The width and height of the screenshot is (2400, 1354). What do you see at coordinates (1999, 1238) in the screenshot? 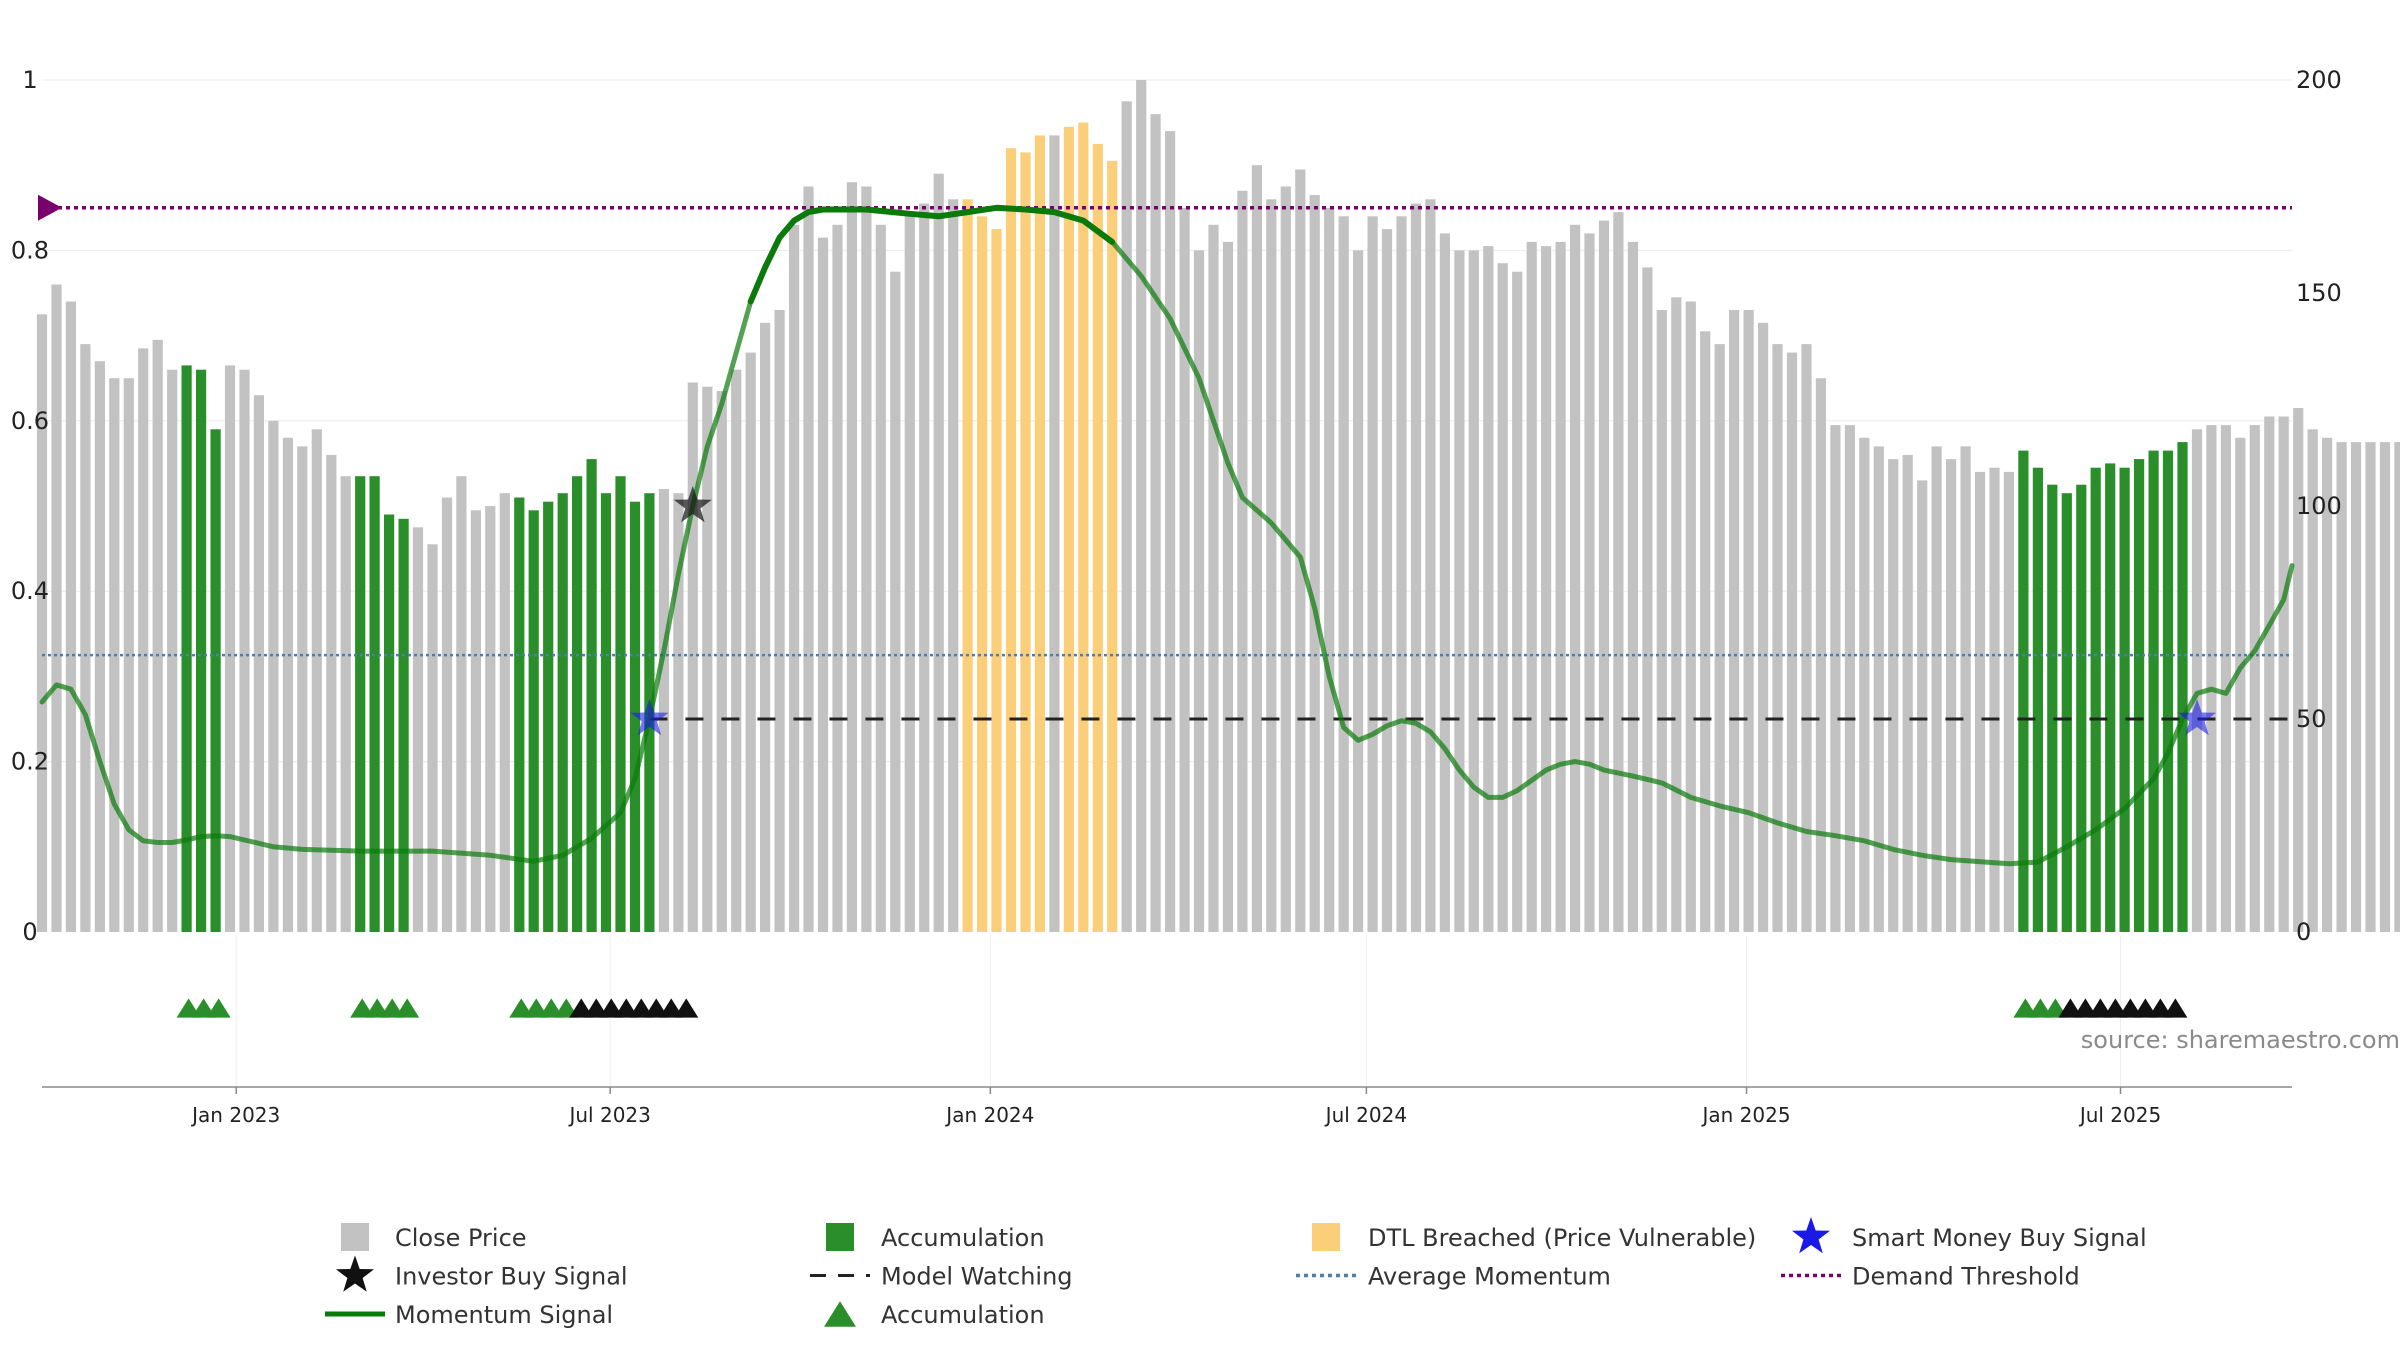
I see `legend-smart-money-buy-signal-label: Smart Money Buy Signal` at bounding box center [1999, 1238].